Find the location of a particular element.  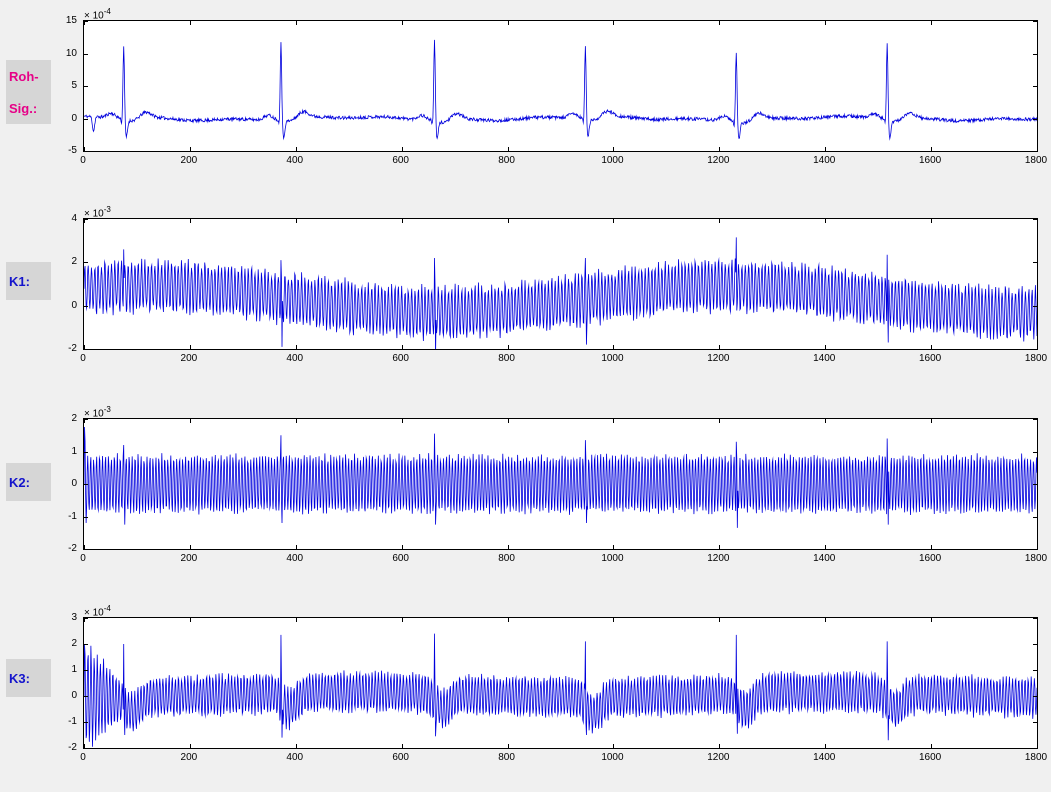

y-tick-label: 10 is located at coordinates (71, 53).